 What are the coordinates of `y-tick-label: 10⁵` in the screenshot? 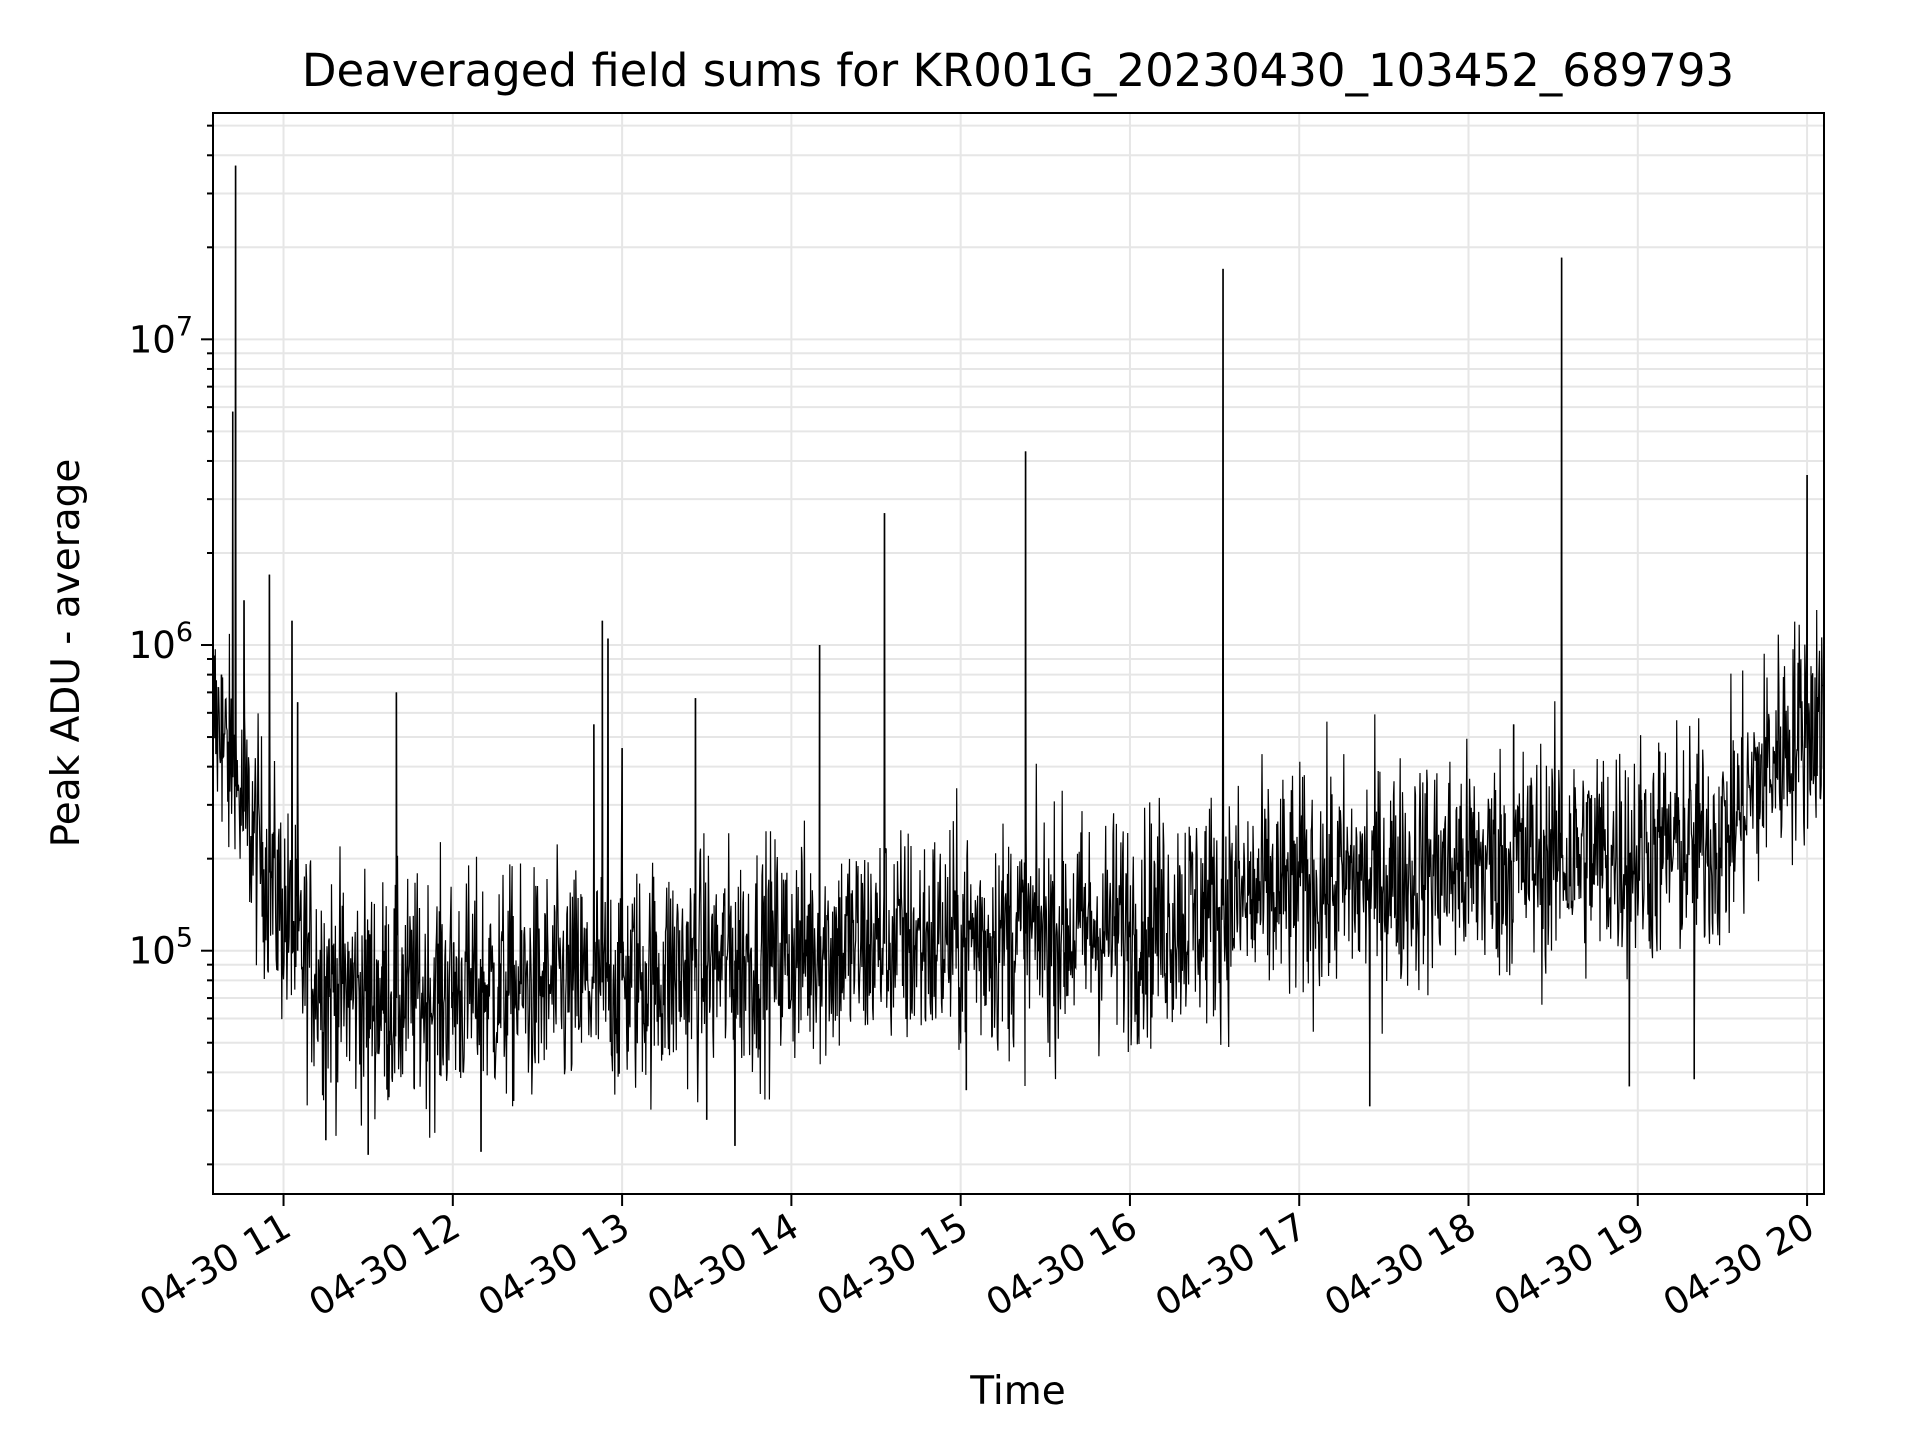 It's located at (161, 948).